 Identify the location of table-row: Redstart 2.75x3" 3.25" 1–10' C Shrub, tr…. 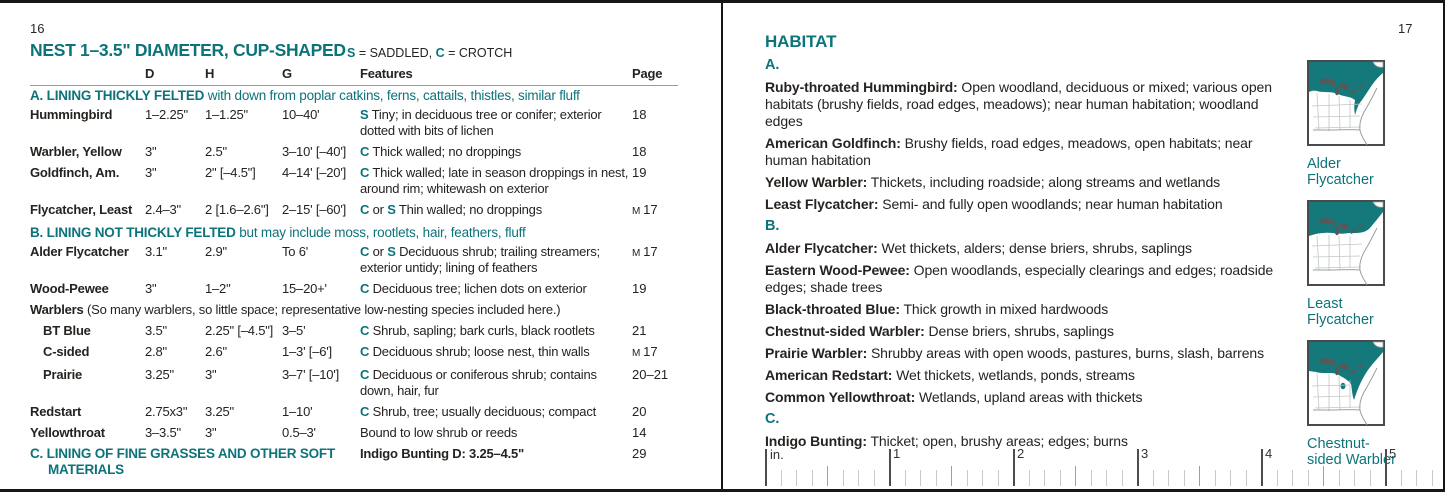
(354, 412).